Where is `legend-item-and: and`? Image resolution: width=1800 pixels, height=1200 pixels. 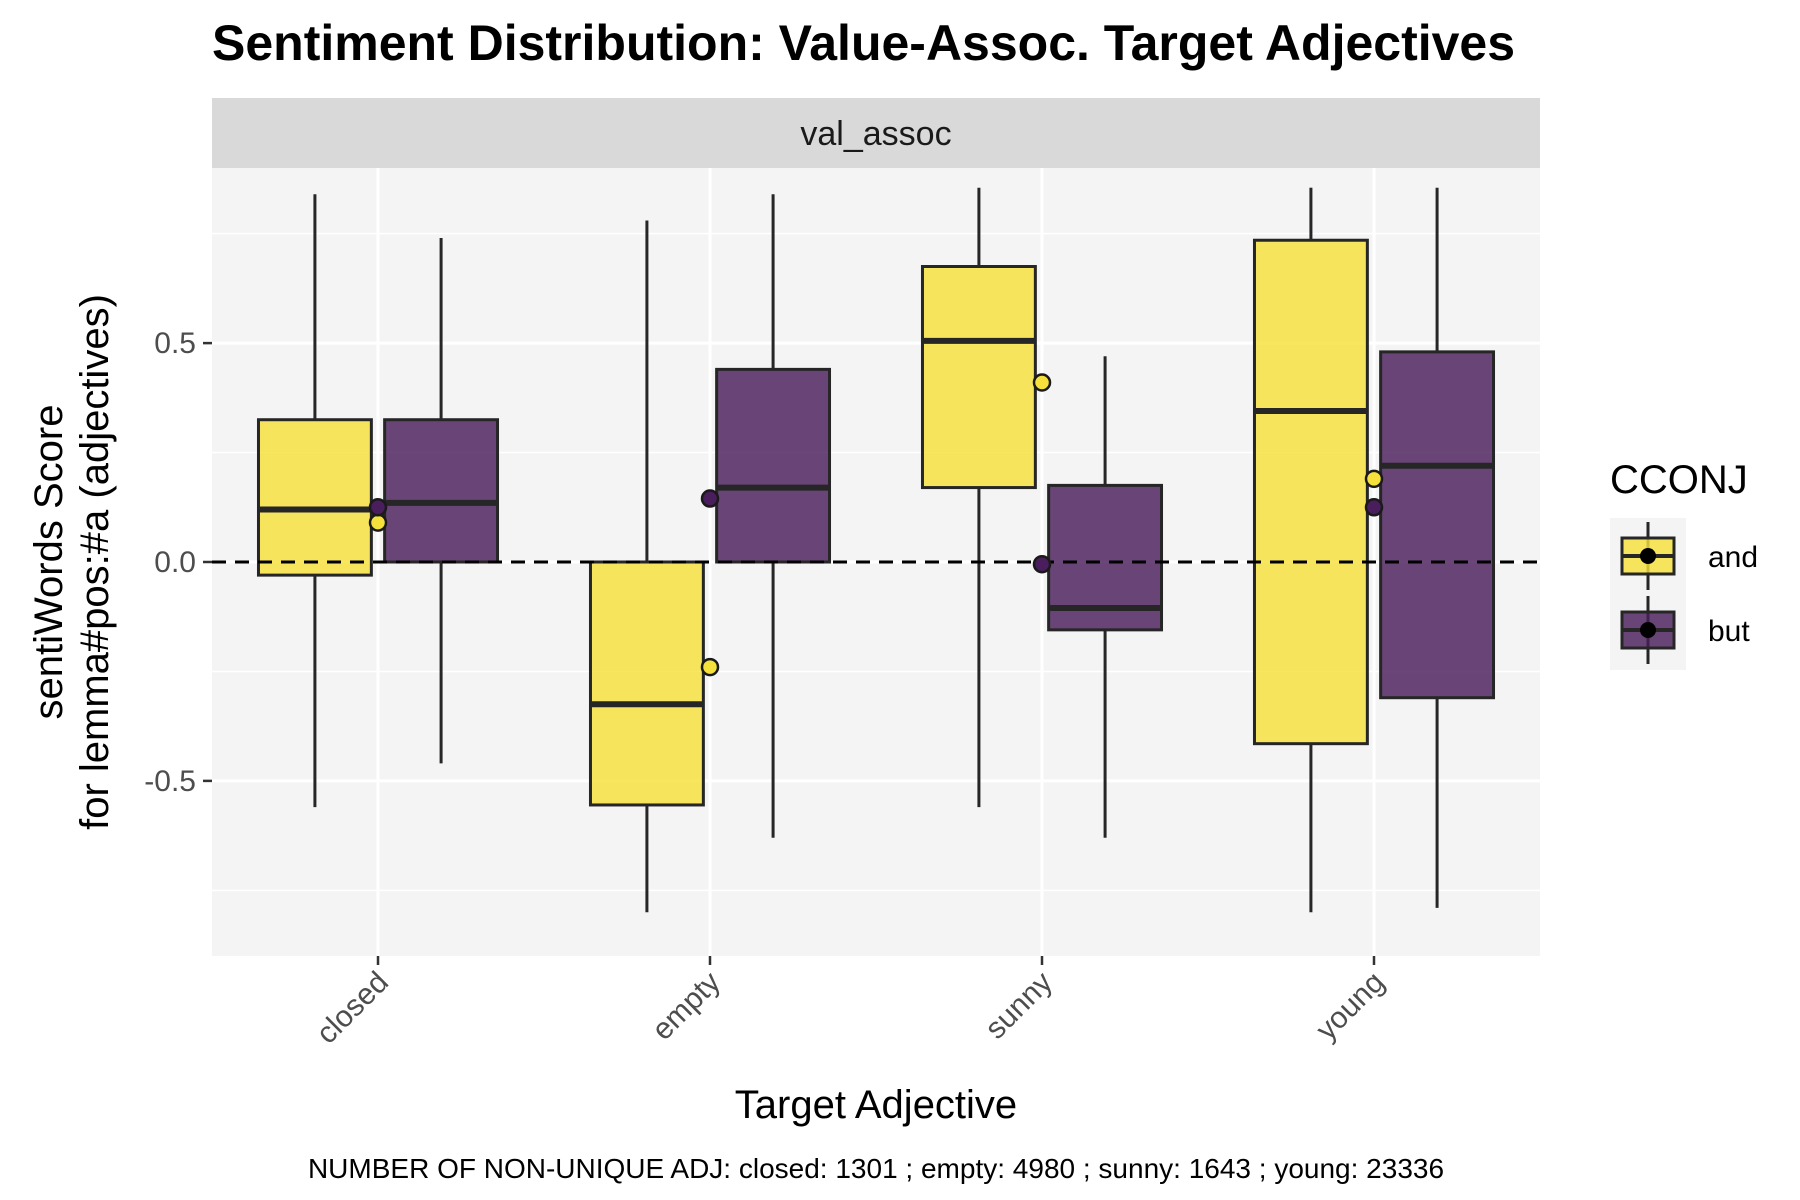
legend-item-and: and is located at coordinates (1689, 556).